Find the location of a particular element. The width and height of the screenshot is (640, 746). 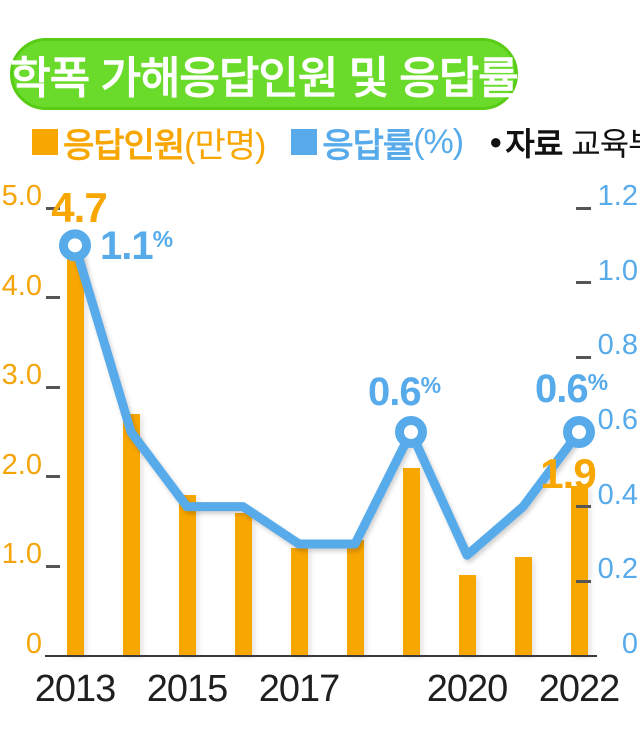

bar-2019 is located at coordinates (411, 561).